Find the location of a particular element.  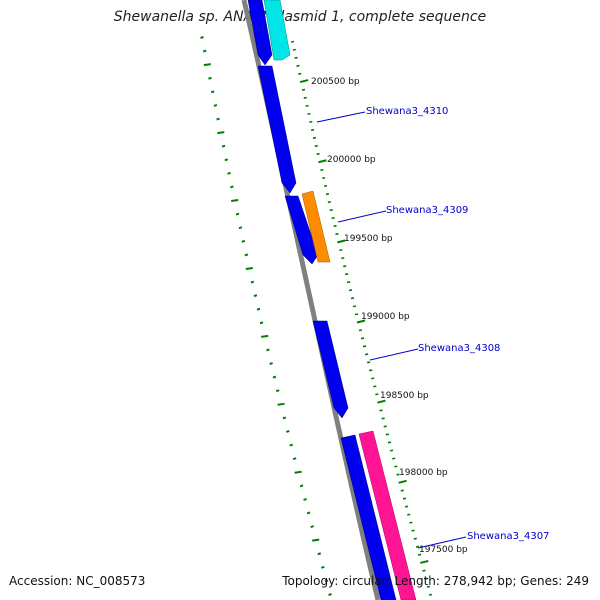

tick-label: 200000 bp is located at coordinates (351, 160).